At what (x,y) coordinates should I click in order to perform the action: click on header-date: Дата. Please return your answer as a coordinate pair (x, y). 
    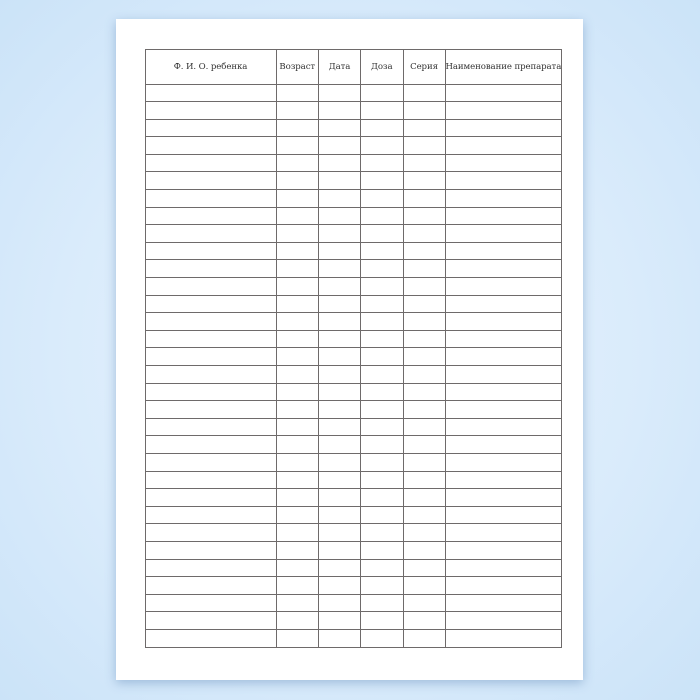
    Looking at the image, I should click on (339, 66).